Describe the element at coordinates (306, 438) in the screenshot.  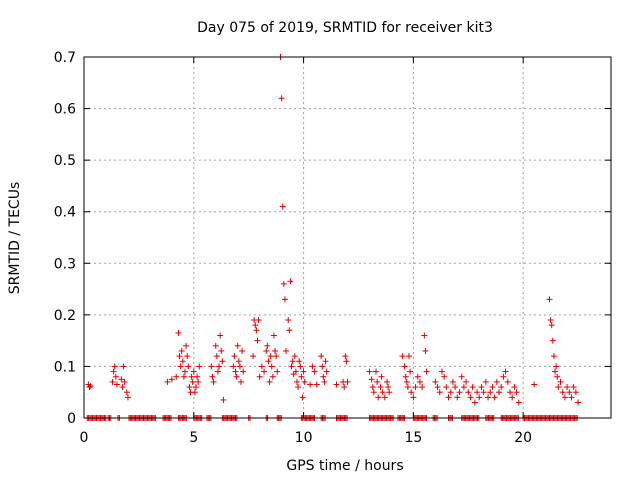
I see `x-tick-labels: 0 5 10 15 20` at that location.